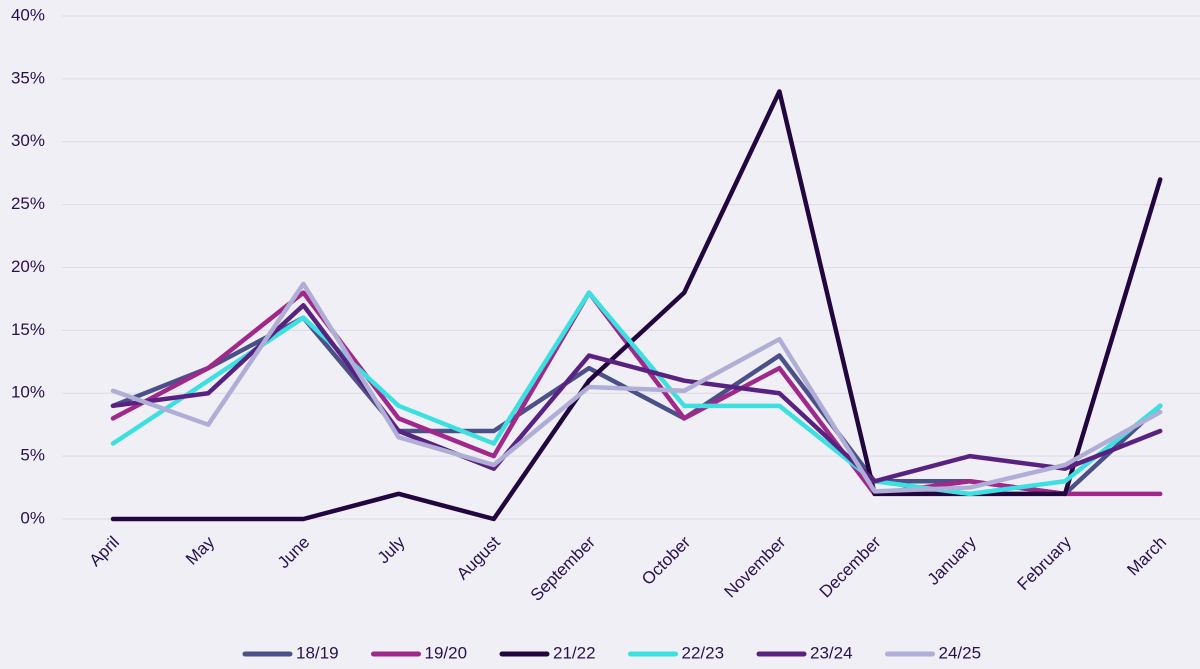 The image size is (1200, 669). Describe the element at coordinates (703, 652) in the screenshot. I see `legend-label: 22/23` at that location.